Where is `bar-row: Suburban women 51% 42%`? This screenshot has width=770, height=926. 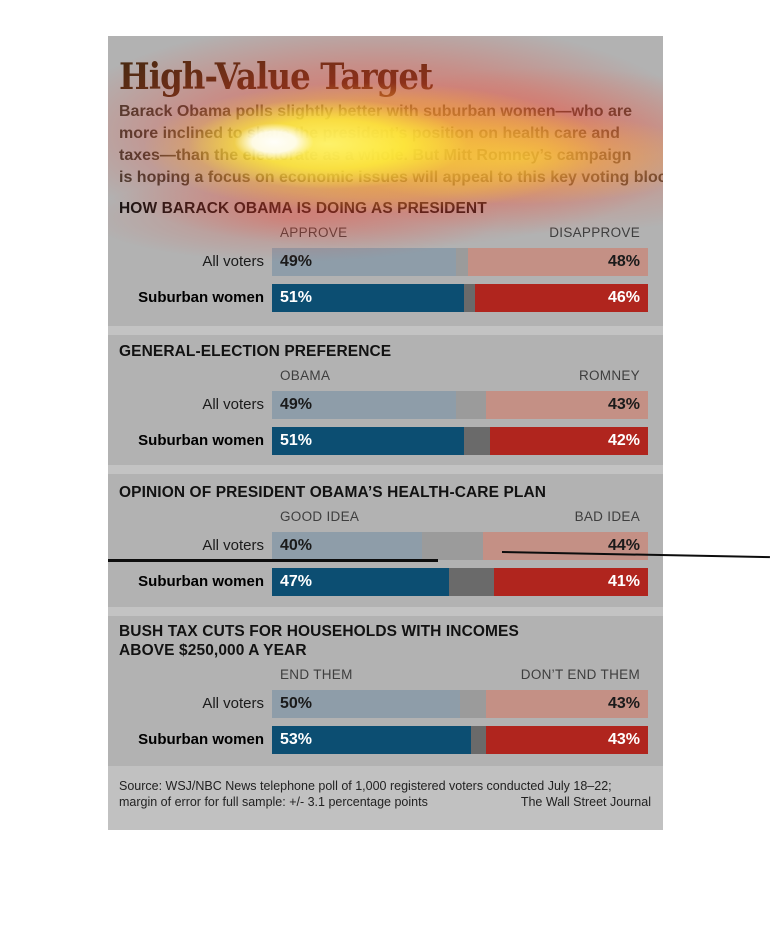
bar-row: Suburban women 51% 42% is located at coordinates (385, 441).